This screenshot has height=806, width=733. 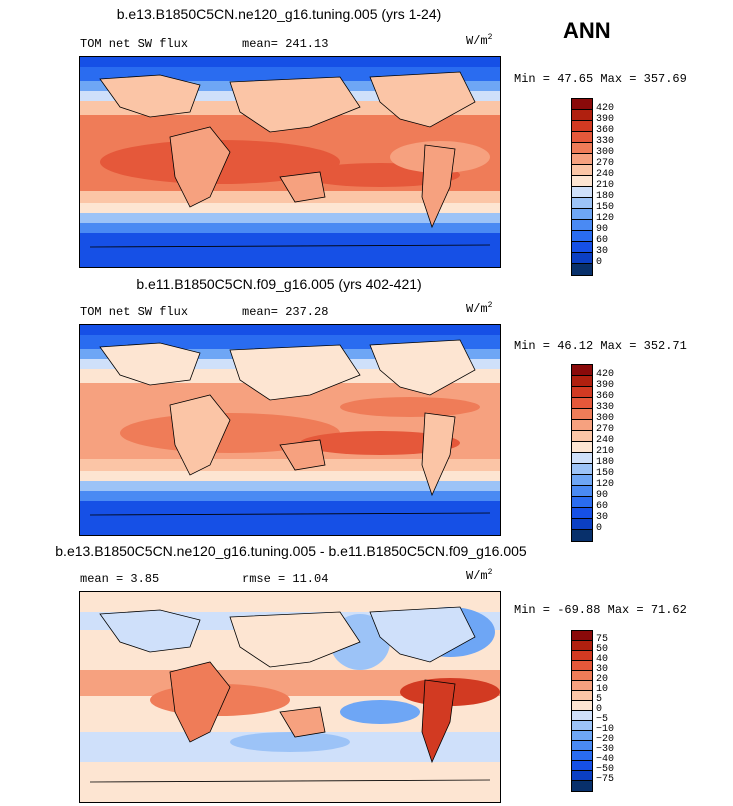 I want to click on panel1-minmax: Min = 47.65 Max = 357.69, so click(x=600, y=79).